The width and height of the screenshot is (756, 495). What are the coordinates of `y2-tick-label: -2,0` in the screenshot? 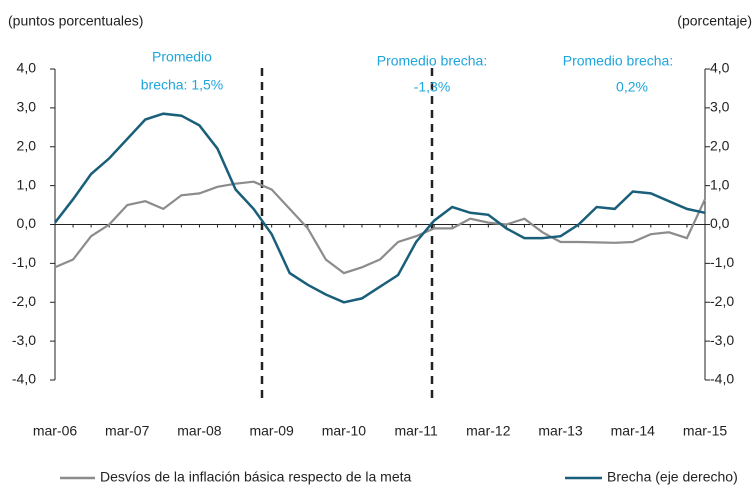 It's located at (722, 301).